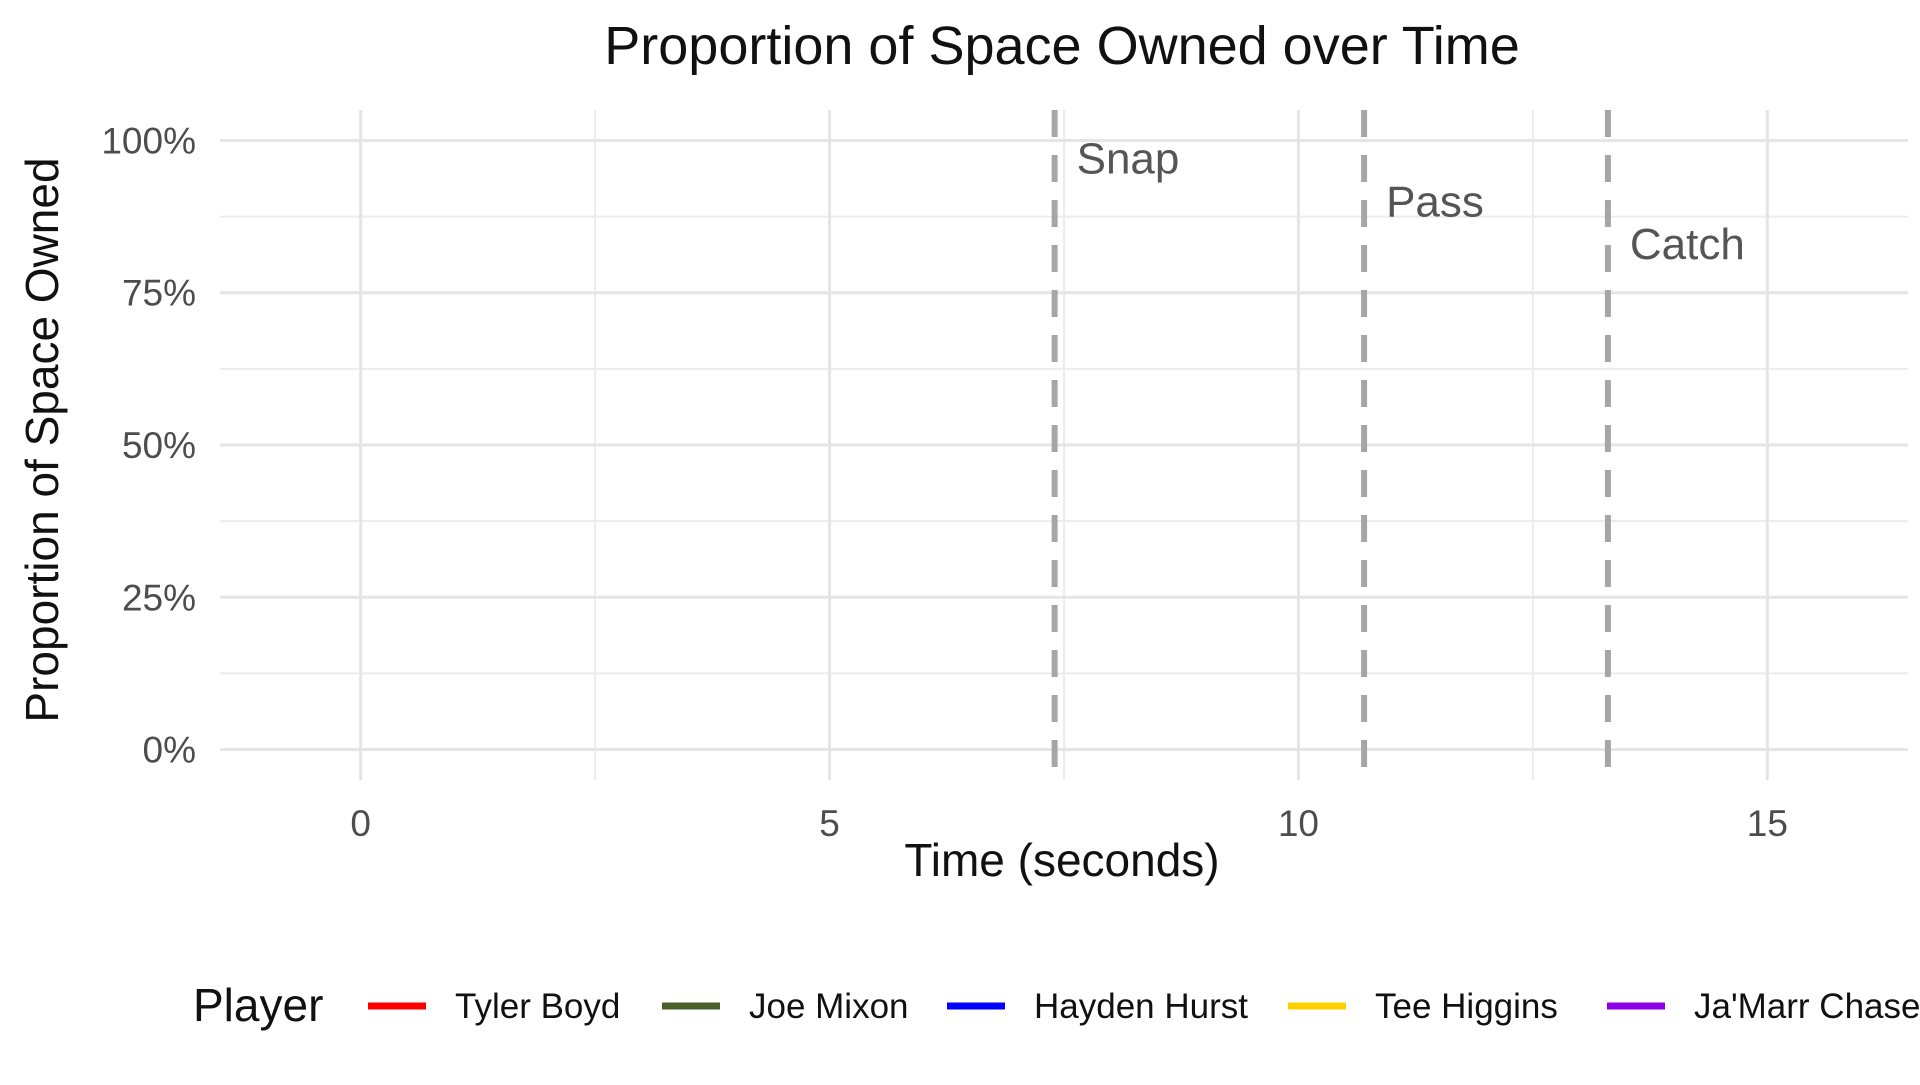 The image size is (1920, 1085). Describe the element at coordinates (1141, 1006) in the screenshot. I see `legend-label: Hayden Hurst` at that location.